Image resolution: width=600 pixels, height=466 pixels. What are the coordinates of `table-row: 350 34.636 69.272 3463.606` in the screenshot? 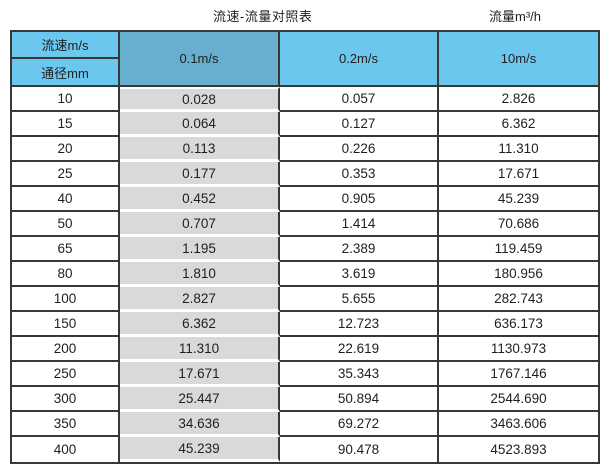 It's located at (305, 424).